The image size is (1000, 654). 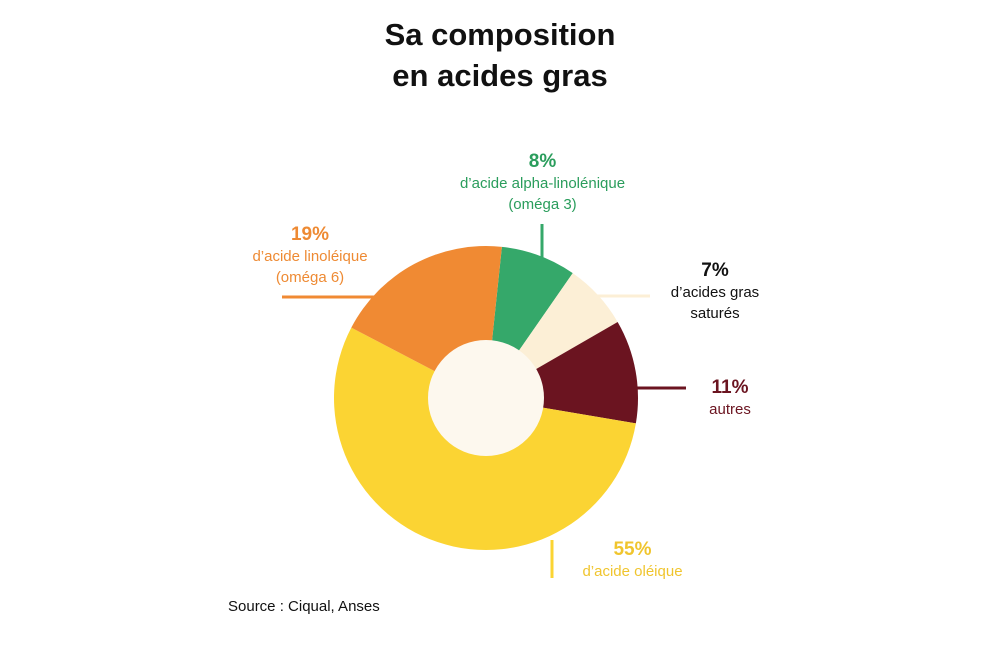 I want to click on label-alpha-linolenic-text: d’acide alpha-linolénique, so click(x=542, y=183).